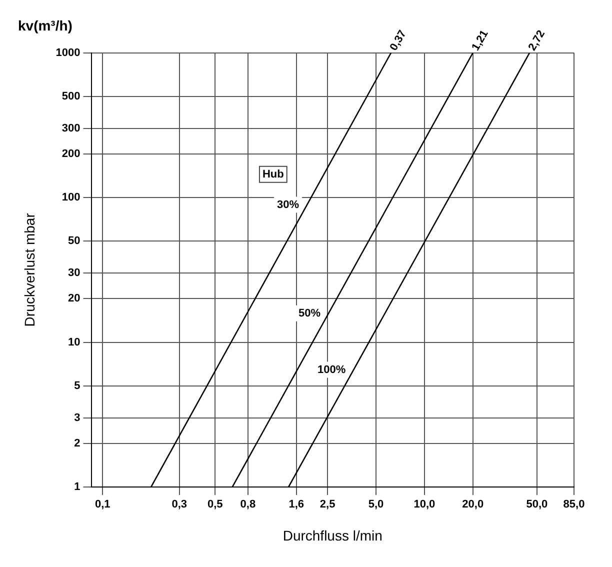 The image size is (612, 567). Describe the element at coordinates (71, 154) in the screenshot. I see `y-tick-label: 200` at that location.